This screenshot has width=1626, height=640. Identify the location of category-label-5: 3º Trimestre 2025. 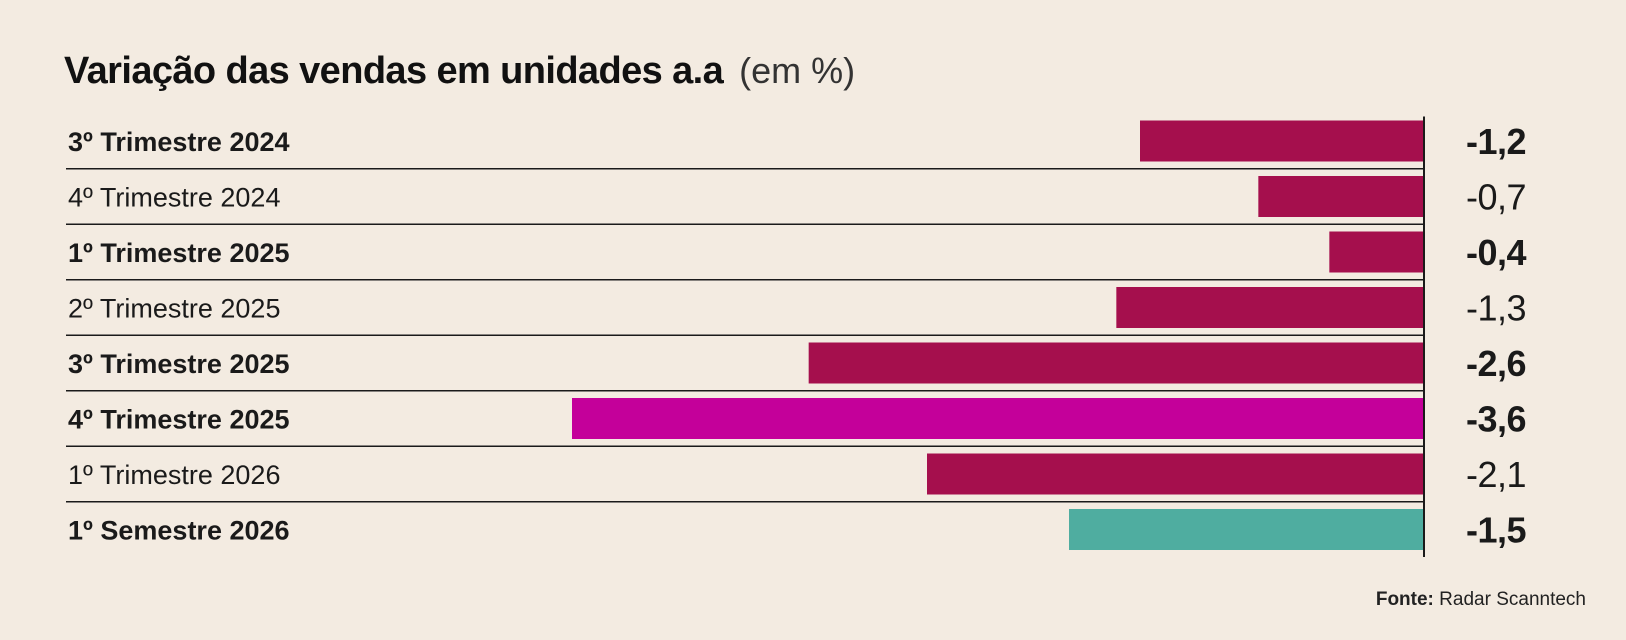
(179, 364).